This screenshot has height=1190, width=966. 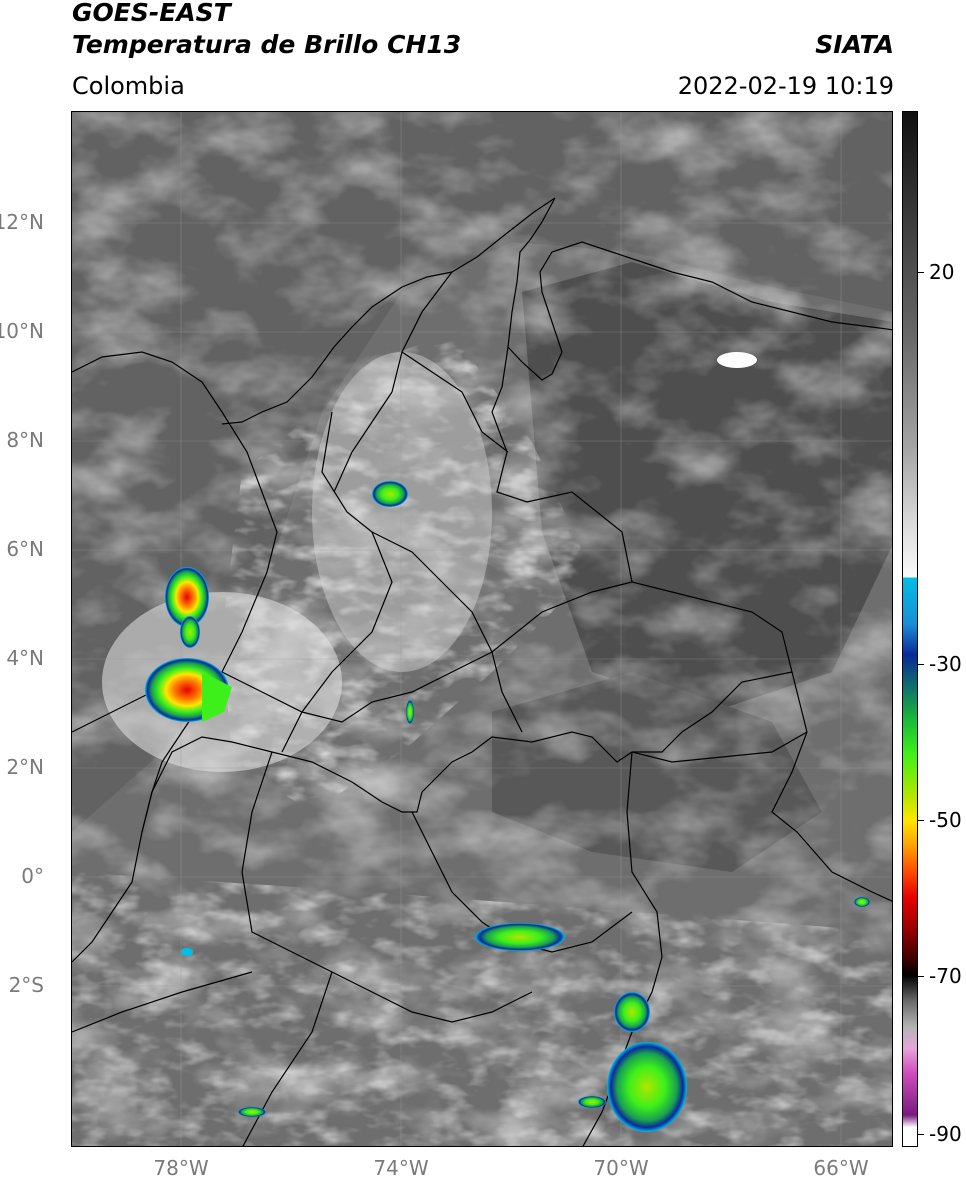 I want to click on colorbar-label-minus30: -30, so click(x=945, y=664).